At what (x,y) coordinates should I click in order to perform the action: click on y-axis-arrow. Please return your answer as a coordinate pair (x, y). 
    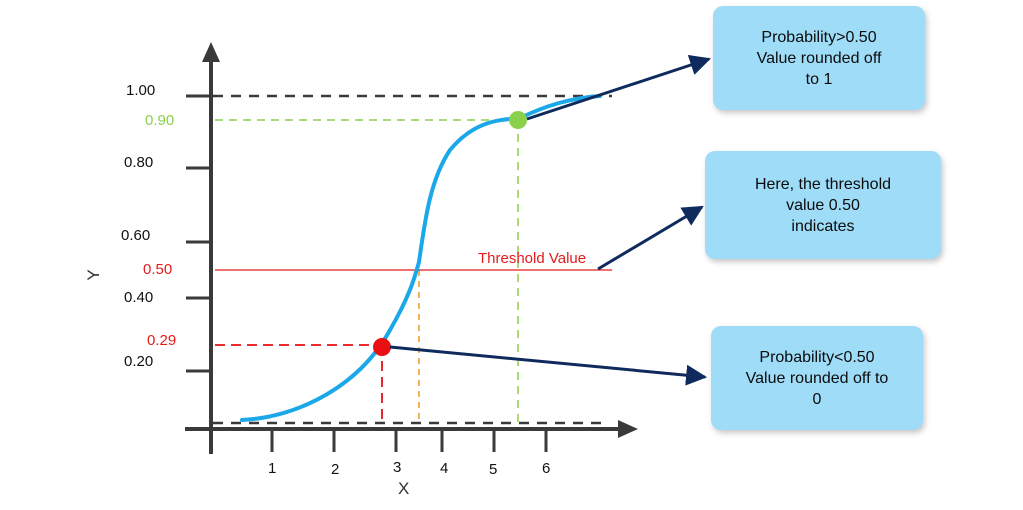
    Looking at the image, I should click on (211, 52).